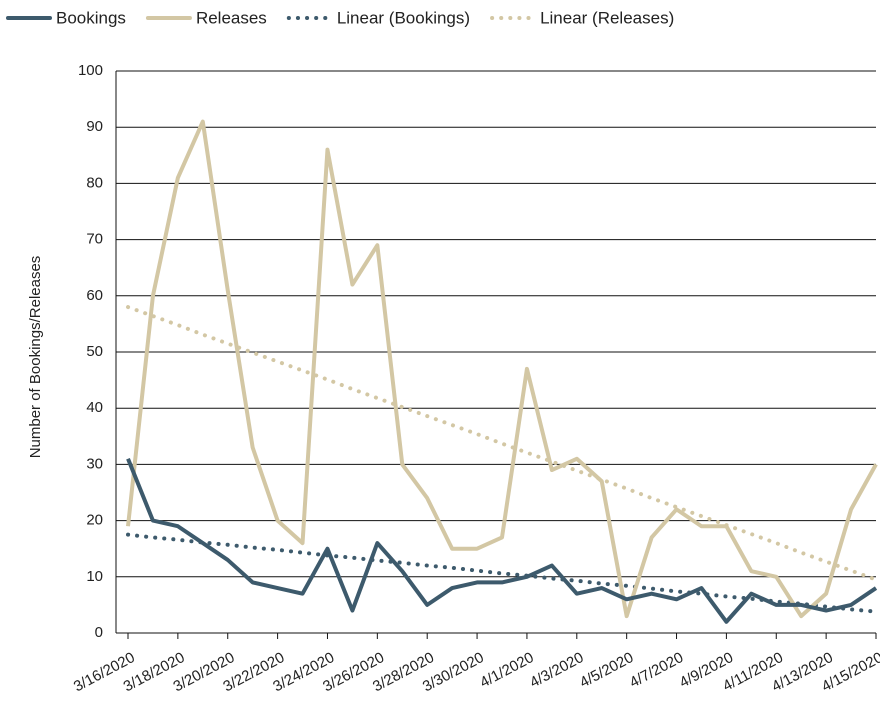 The image size is (880, 720). Describe the element at coordinates (94, 463) in the screenshot. I see `y-tick-label: 30` at that location.